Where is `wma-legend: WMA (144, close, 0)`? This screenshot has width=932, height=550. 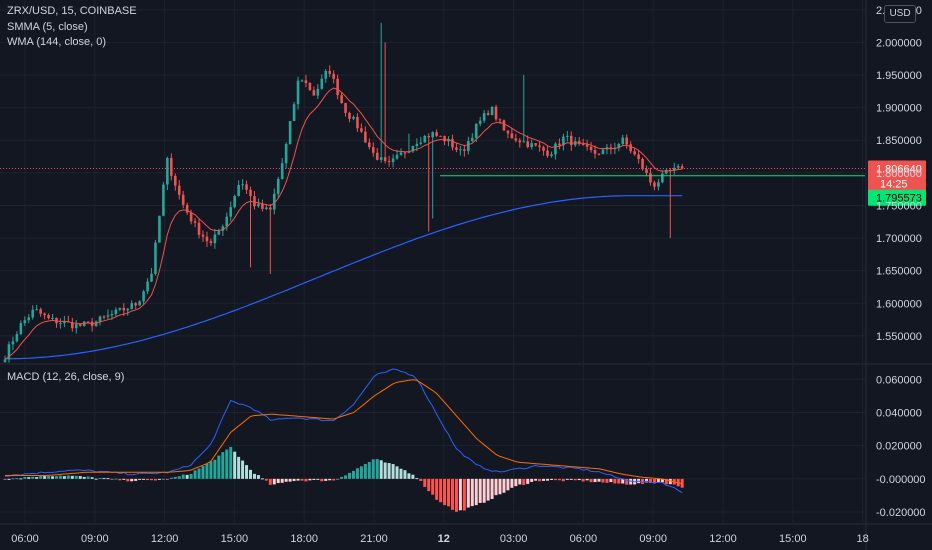
wma-legend: WMA (144, close, 0) is located at coordinates (57, 42).